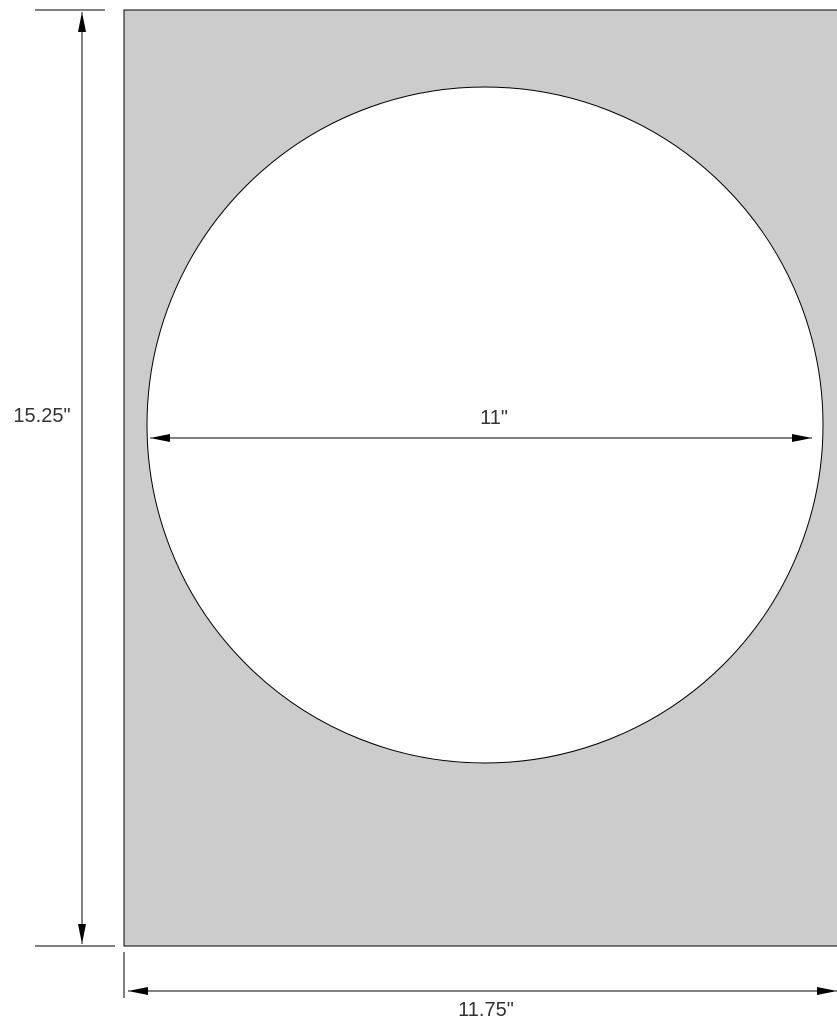 Image resolution: width=837 pixels, height=1021 pixels. I want to click on width-label: 11.75", so click(486, 1010).